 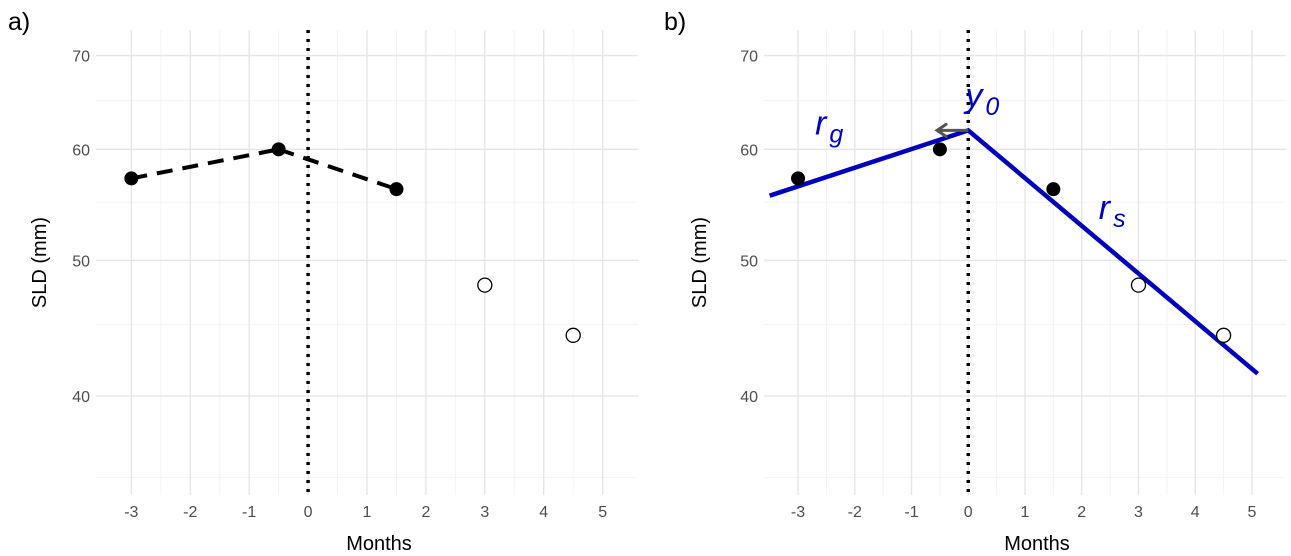 What do you see at coordinates (675, 22) in the screenshot?
I see `panel-label: b)` at bounding box center [675, 22].